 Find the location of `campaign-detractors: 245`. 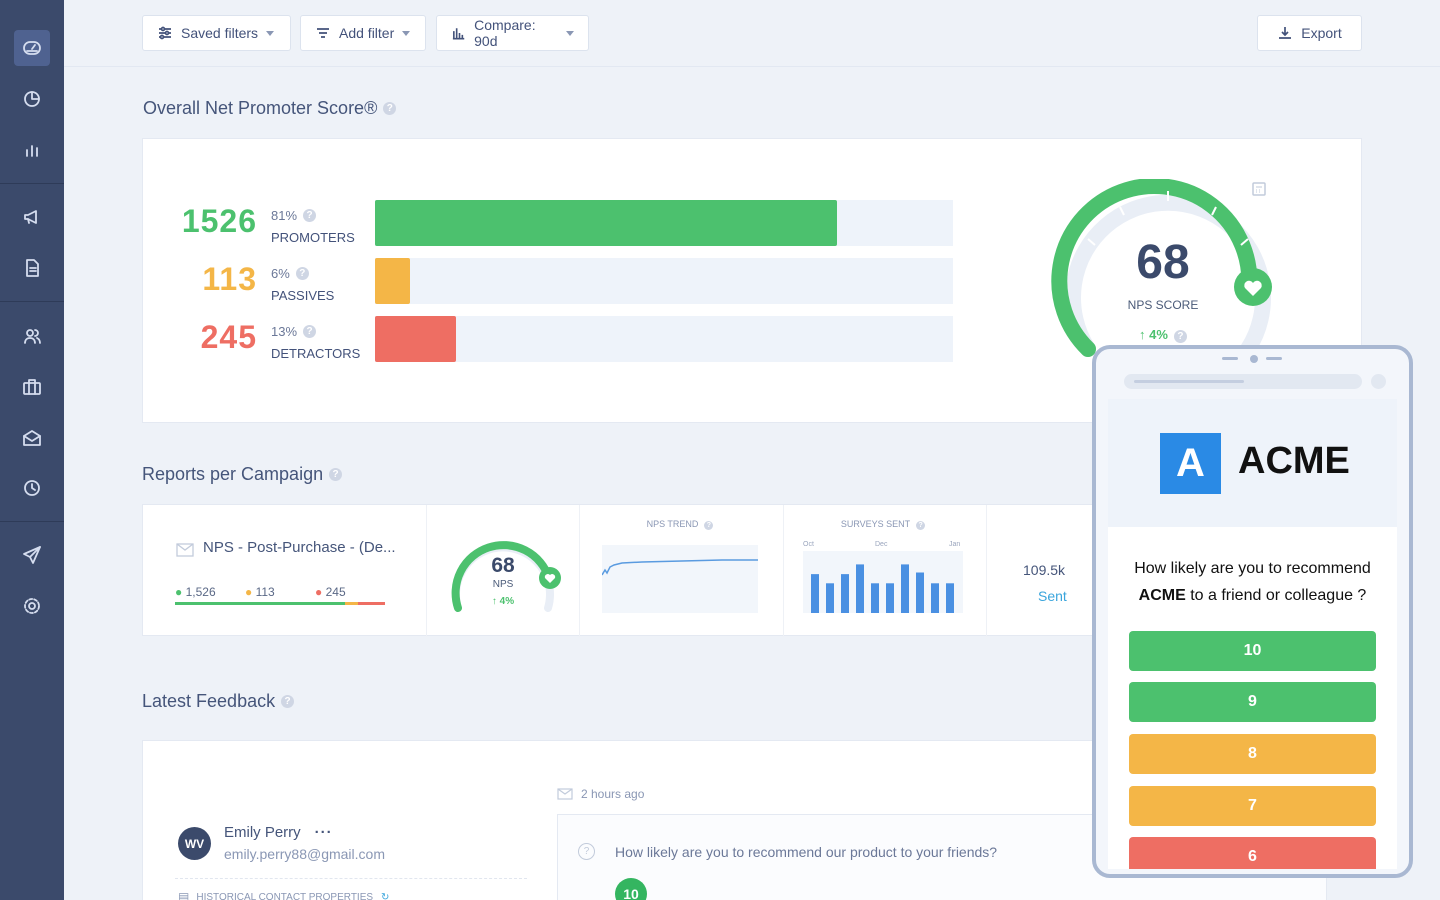

campaign-detractors: 245 is located at coordinates (335, 592).